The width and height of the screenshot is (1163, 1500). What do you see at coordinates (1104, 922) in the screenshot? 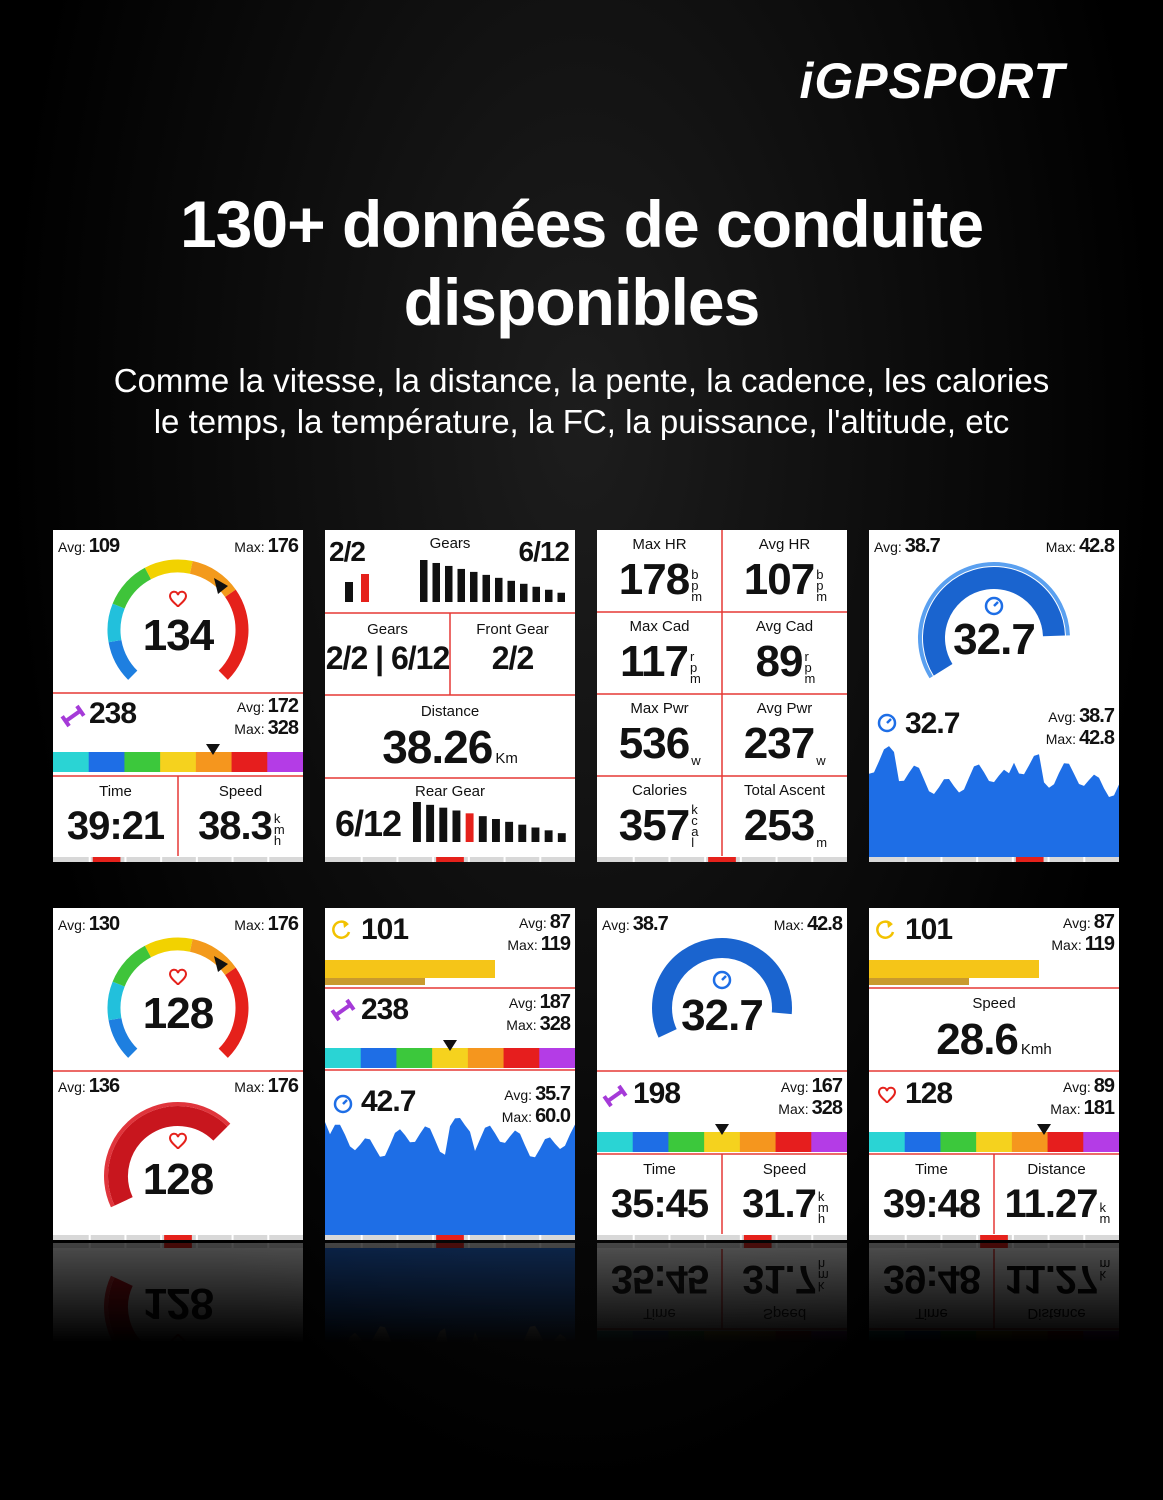
I see `stat-value: 87` at bounding box center [1104, 922].